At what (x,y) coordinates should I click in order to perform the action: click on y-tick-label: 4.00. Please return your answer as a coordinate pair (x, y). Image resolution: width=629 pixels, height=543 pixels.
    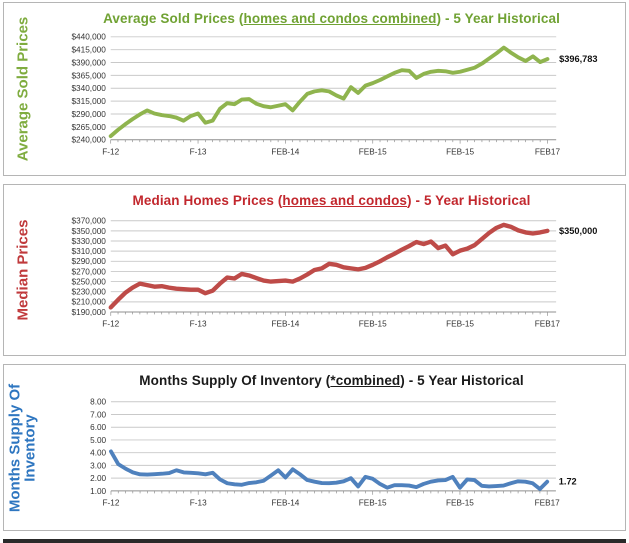
    Looking at the image, I should click on (98, 453).